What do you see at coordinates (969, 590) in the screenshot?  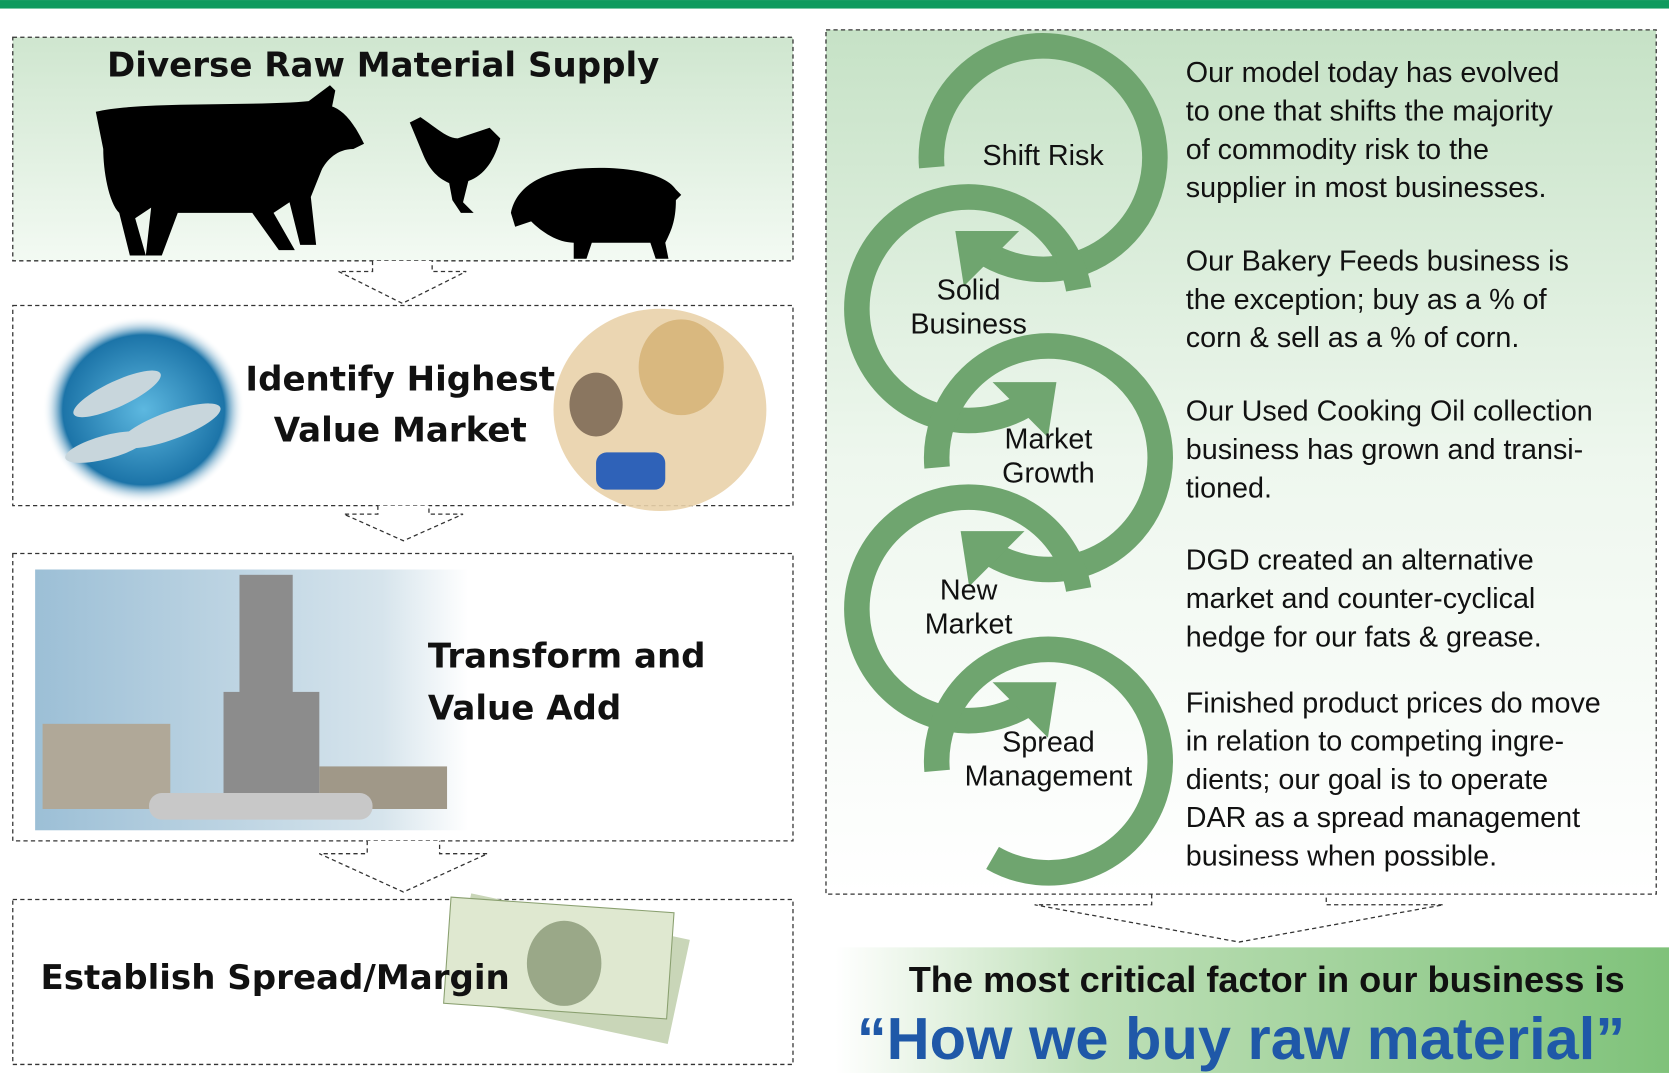 I see `cycle-label: New` at bounding box center [969, 590].